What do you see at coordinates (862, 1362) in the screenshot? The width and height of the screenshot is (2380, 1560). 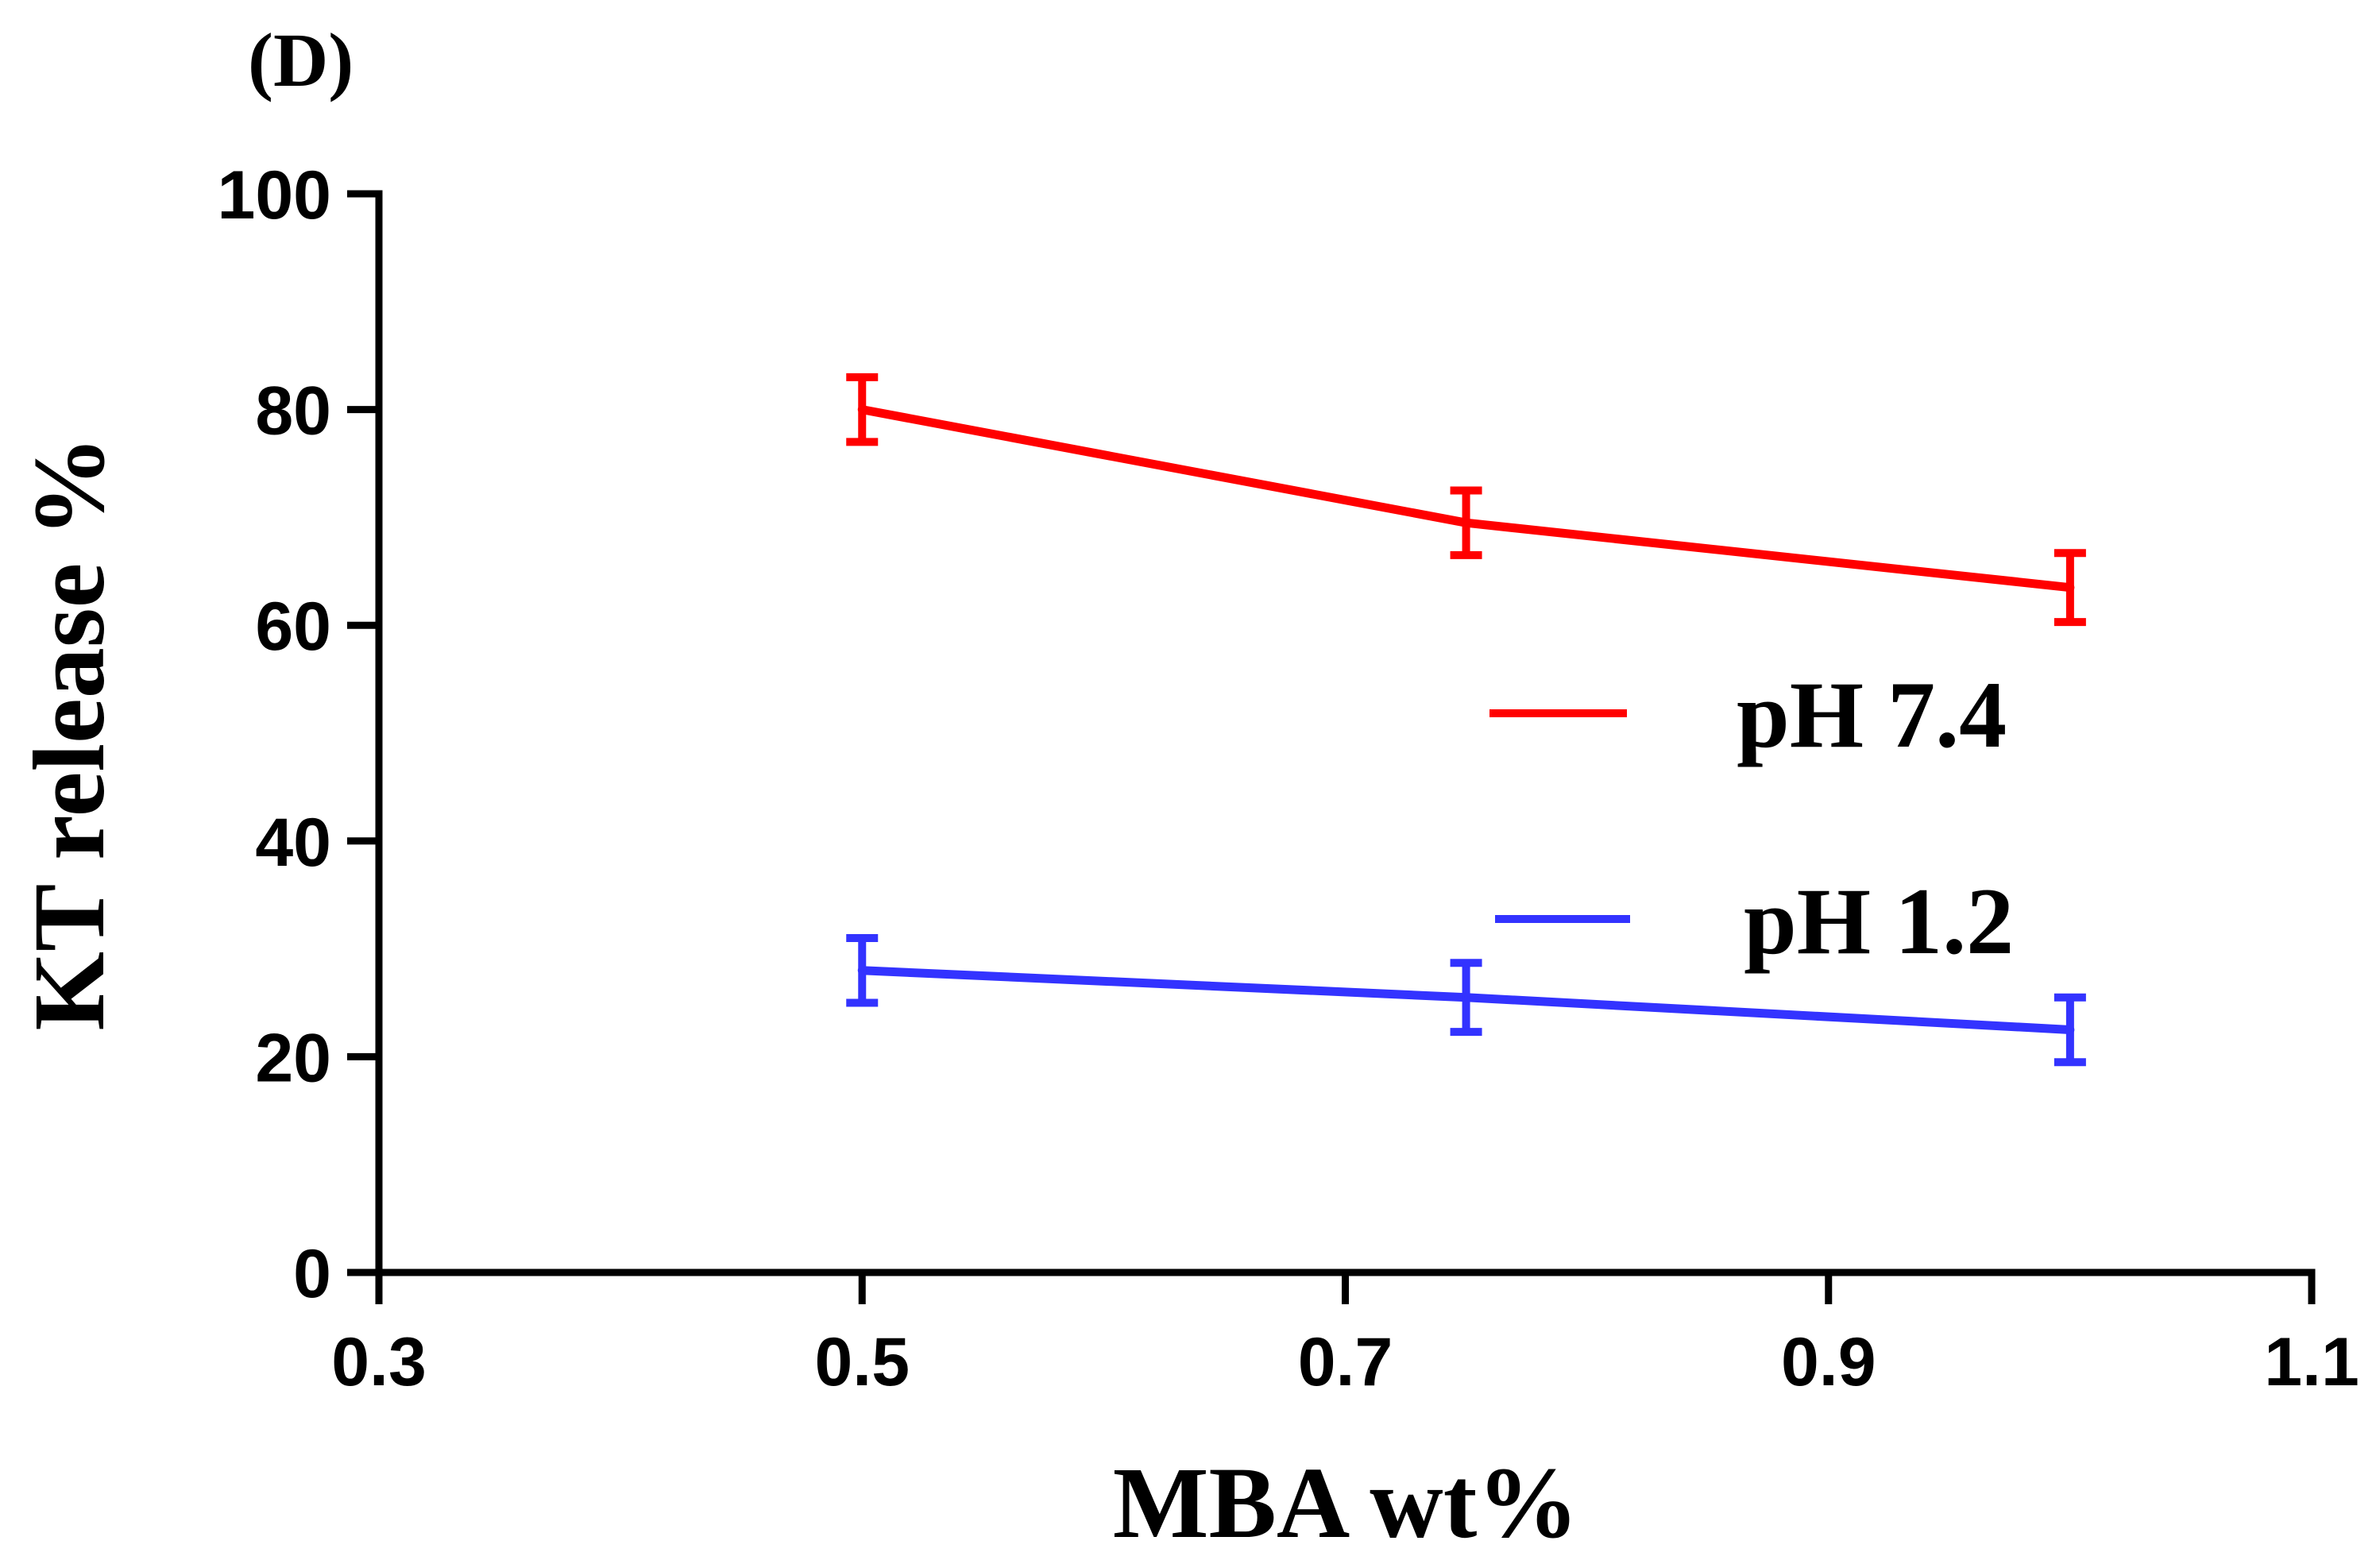 I see `x-tick-label: 0.5` at bounding box center [862, 1362].